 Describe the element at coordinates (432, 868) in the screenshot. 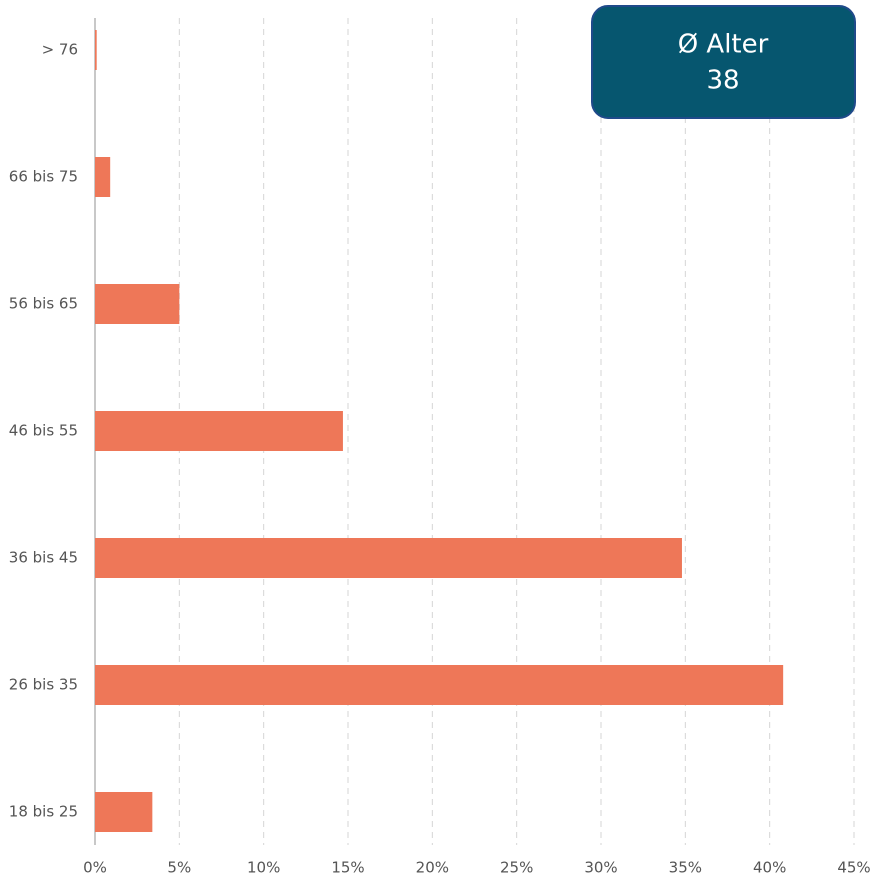

I see `x-tick-label: 20%` at that location.